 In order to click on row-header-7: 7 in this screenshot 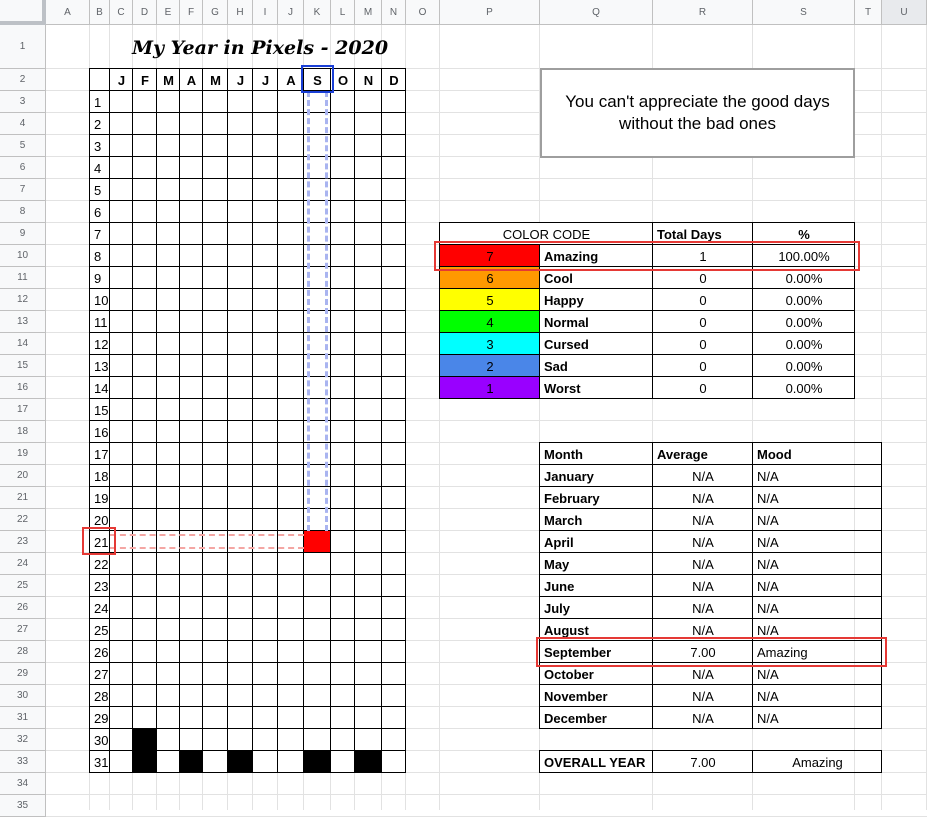, I will do `click(23, 190)`.